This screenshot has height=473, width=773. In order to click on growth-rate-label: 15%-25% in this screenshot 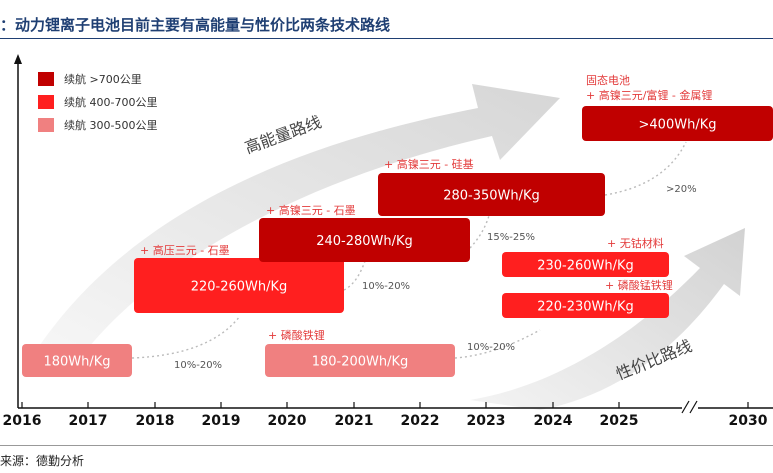, I will do `click(511, 237)`.